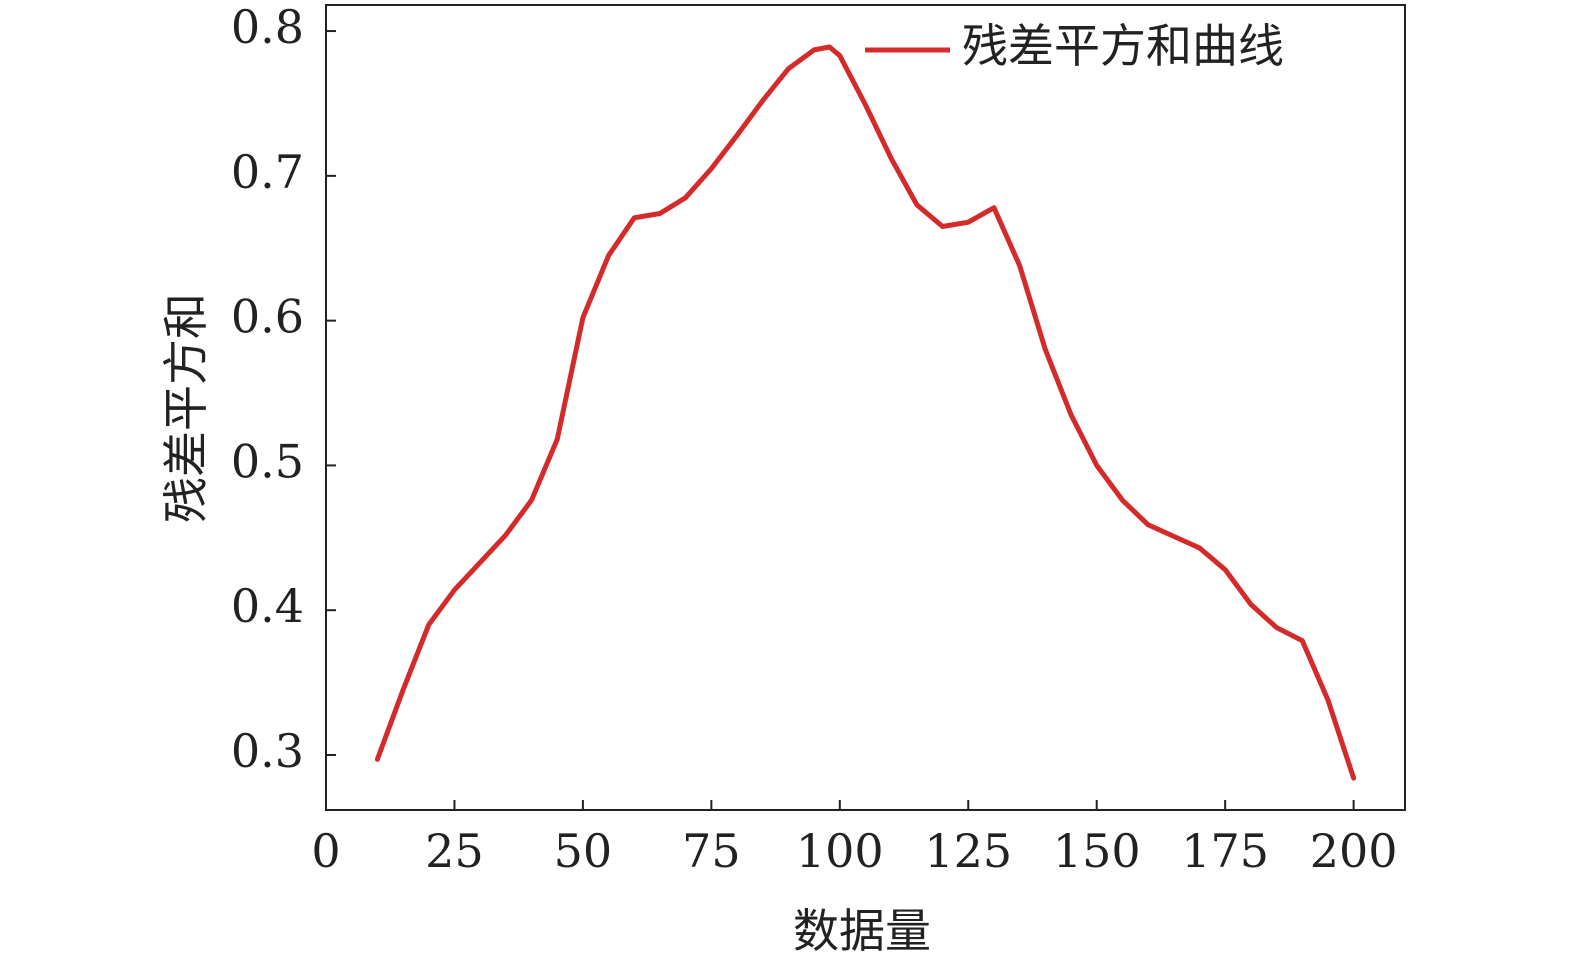 This screenshot has height=973, width=1575. Describe the element at coordinates (267, 606) in the screenshot. I see `y-tick-label: 0.4` at that location.